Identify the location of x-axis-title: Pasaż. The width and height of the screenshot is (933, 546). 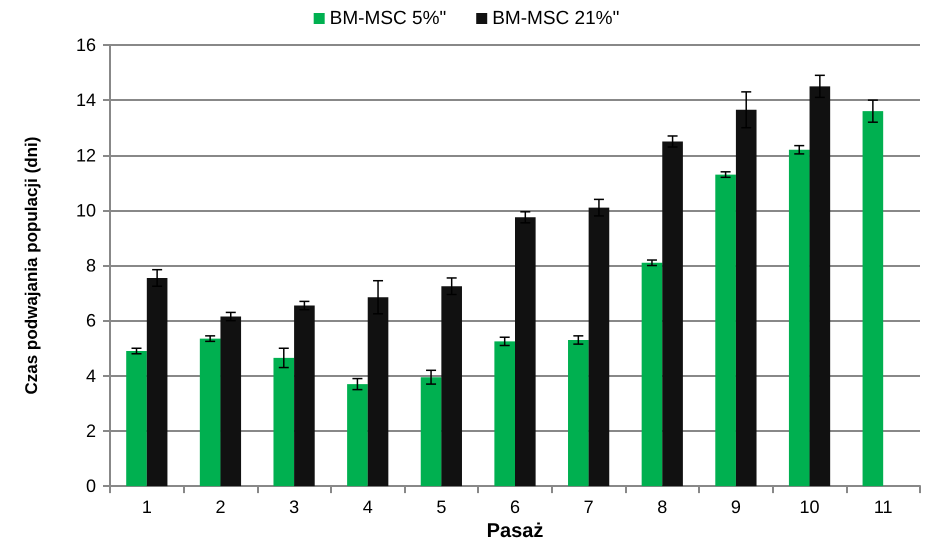
(515, 531).